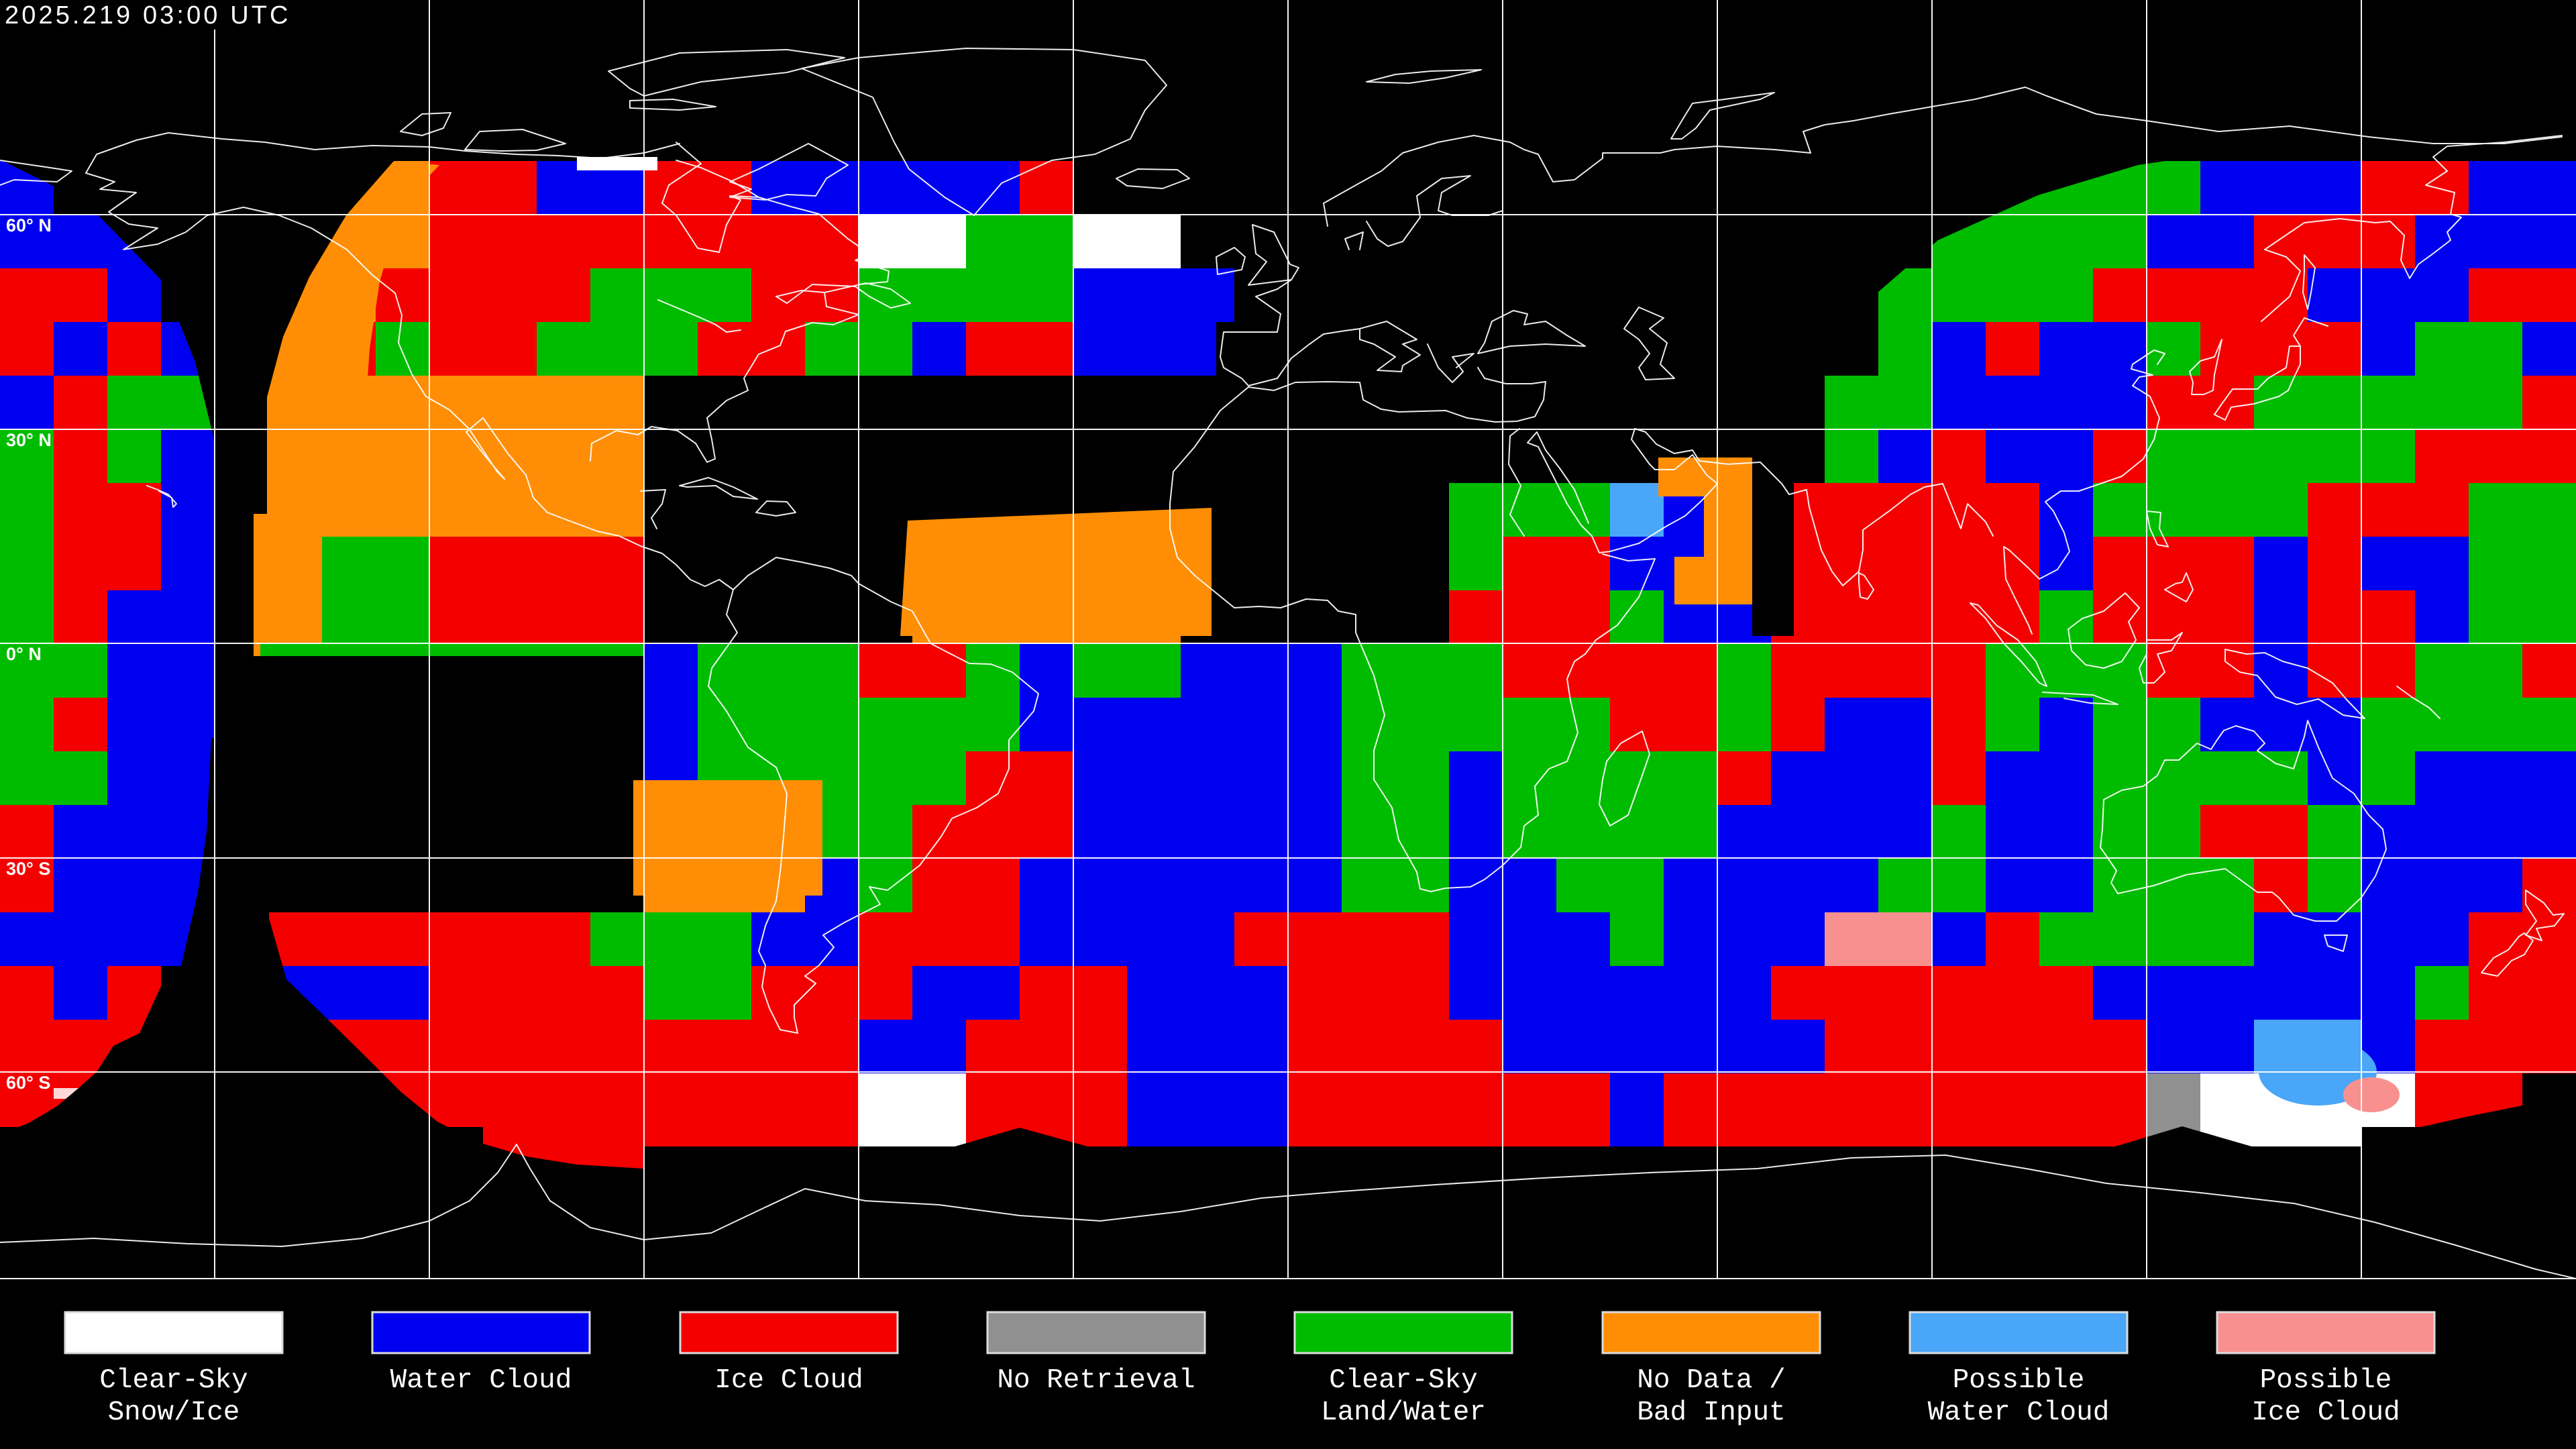  I want to click on svg-text: No Data /, so click(1711, 1380).